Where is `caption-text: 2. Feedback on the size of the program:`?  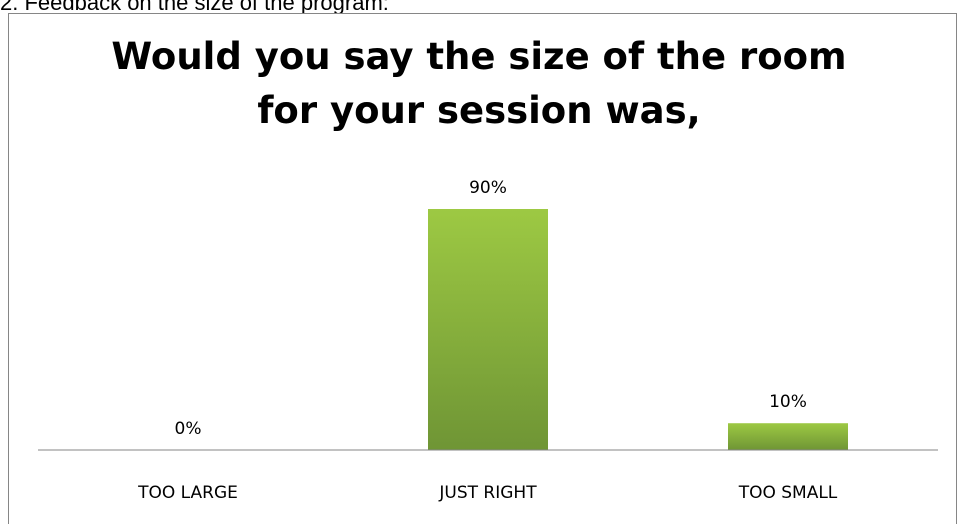 caption-text: 2. Feedback on the size of the program: is located at coordinates (194, 7).